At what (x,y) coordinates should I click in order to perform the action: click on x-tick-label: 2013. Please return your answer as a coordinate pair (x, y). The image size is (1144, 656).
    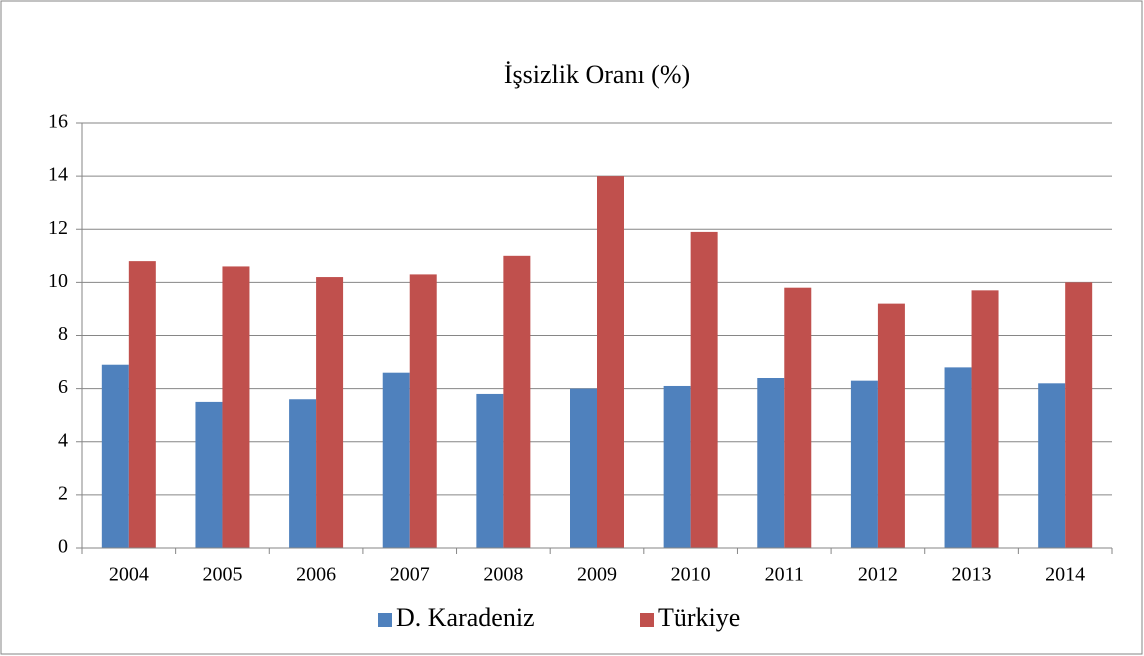
    Looking at the image, I should click on (972, 575).